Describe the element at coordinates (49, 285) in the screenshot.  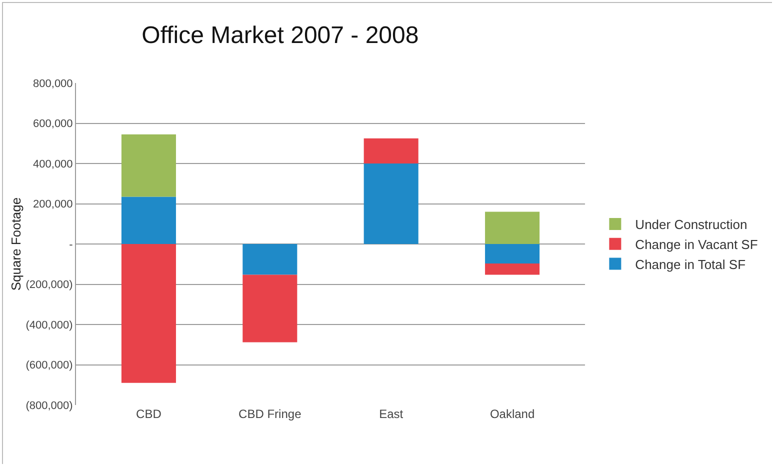
I see `y-tick-label: (200,000)` at that location.